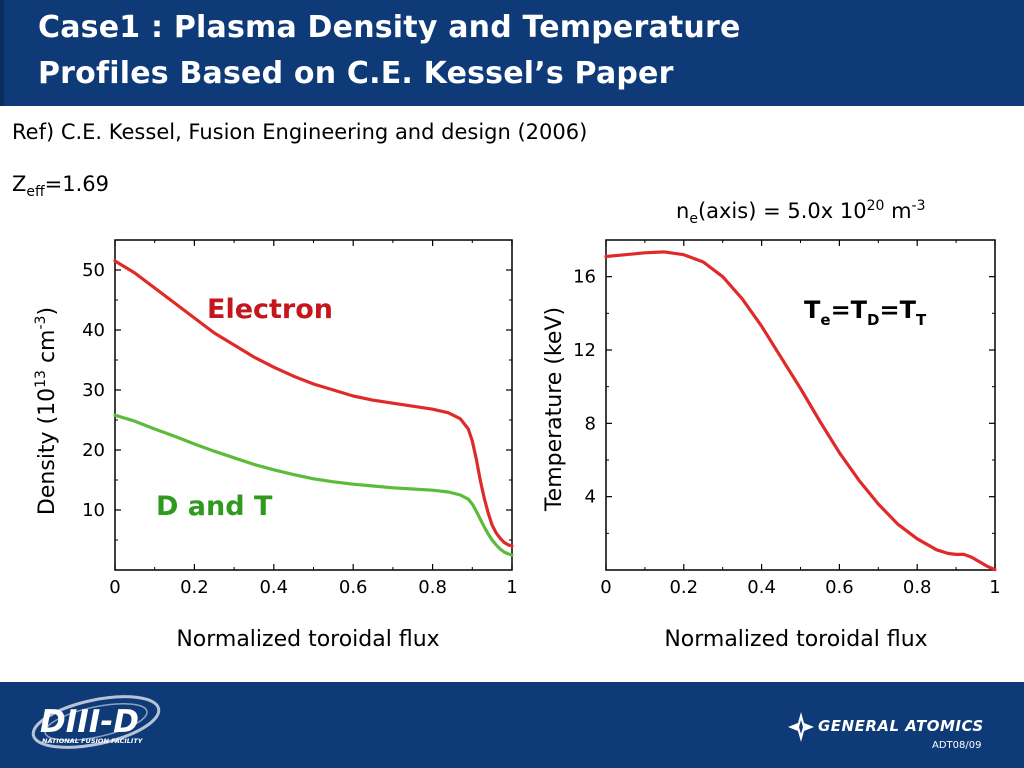 This screenshot has width=1024, height=768. Describe the element at coordinates (35, 192) in the screenshot. I see `zeff-sub: eff` at that location.